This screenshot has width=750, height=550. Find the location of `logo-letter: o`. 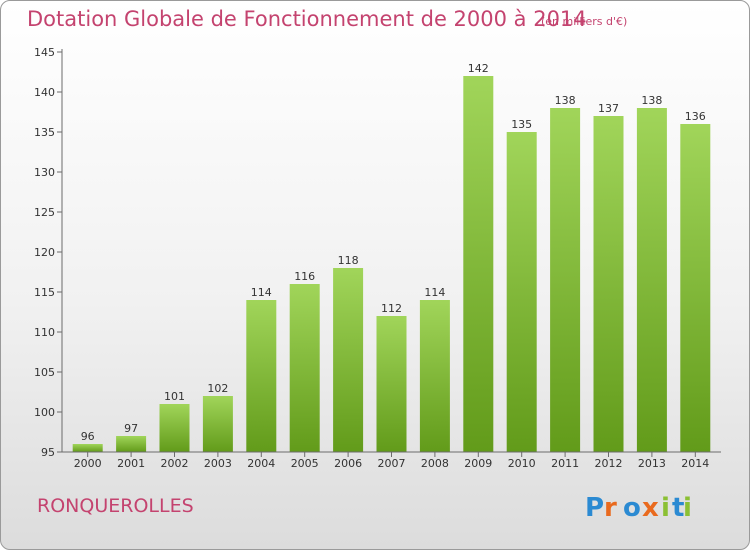

logo-letter: o is located at coordinates (632, 508).